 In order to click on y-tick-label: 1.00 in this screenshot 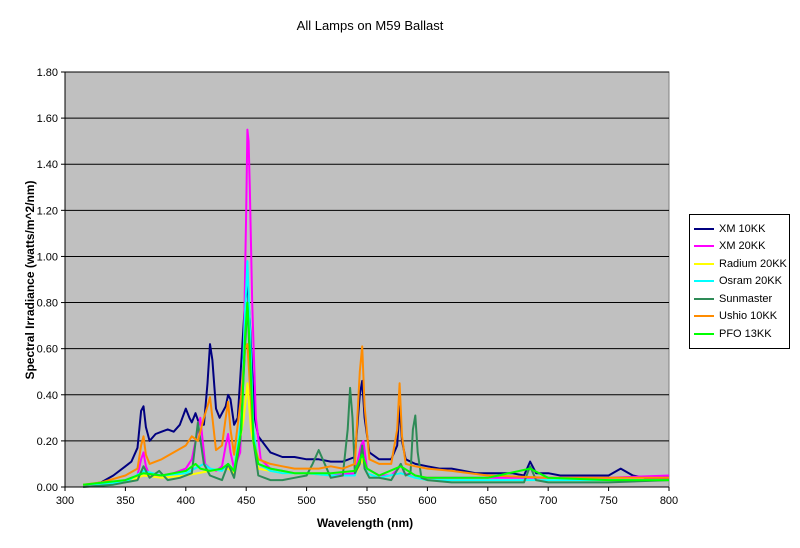, I will do `click(47, 257)`.